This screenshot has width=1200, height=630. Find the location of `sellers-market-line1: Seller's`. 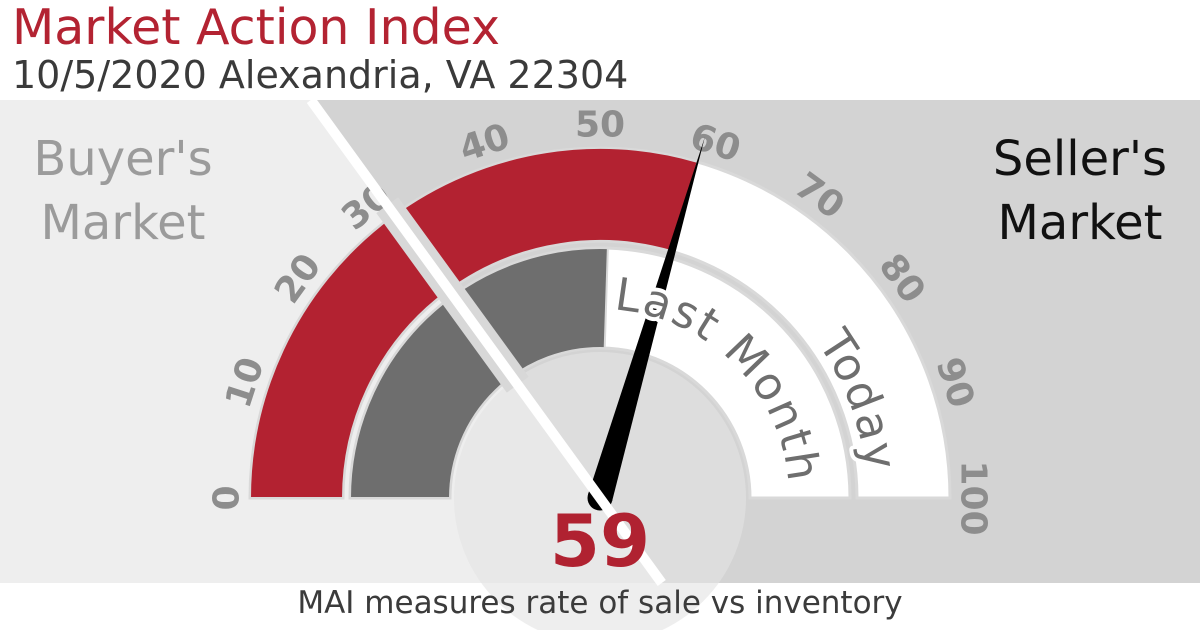

sellers-market-line1: Seller's is located at coordinates (1080, 159).